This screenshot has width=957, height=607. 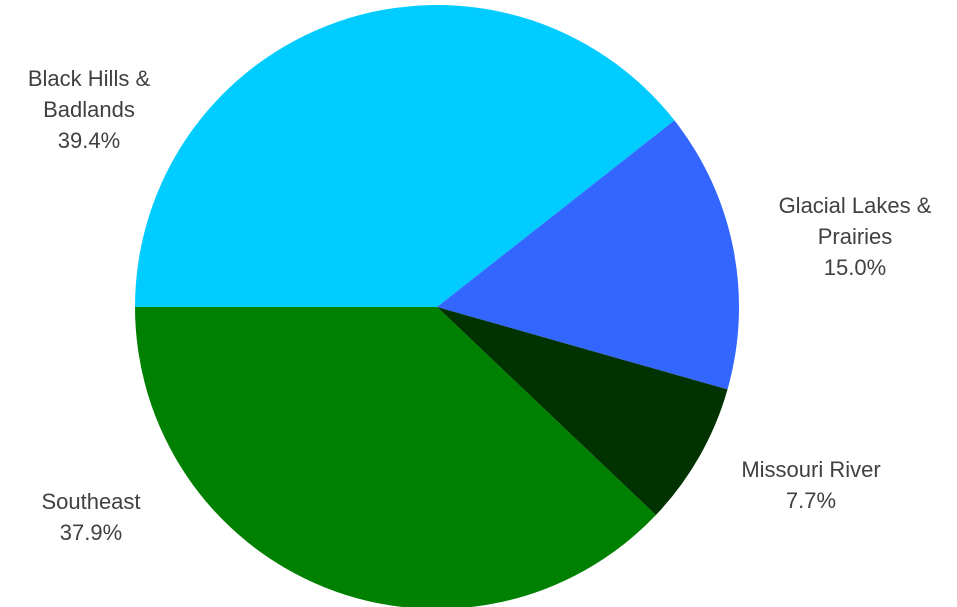 I want to click on pie-value-label: 37.9%, so click(x=91, y=532).